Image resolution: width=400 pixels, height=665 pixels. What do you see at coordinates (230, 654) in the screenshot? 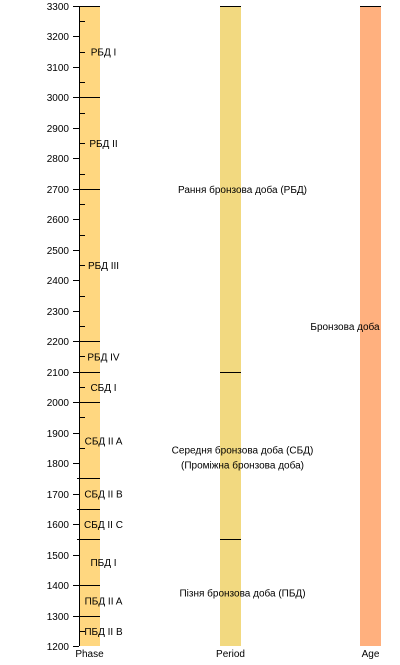
I see `column-label-period: Period` at bounding box center [230, 654].